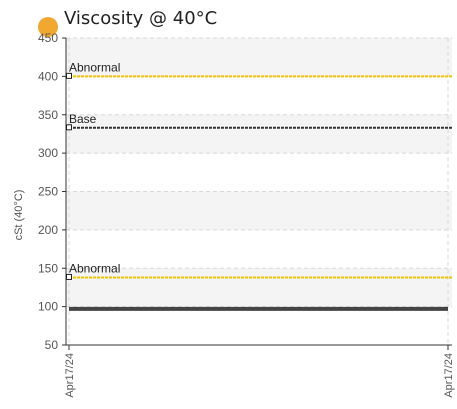  I want to click on chart-header: Viscosity @ 40°C, so click(128, 21).